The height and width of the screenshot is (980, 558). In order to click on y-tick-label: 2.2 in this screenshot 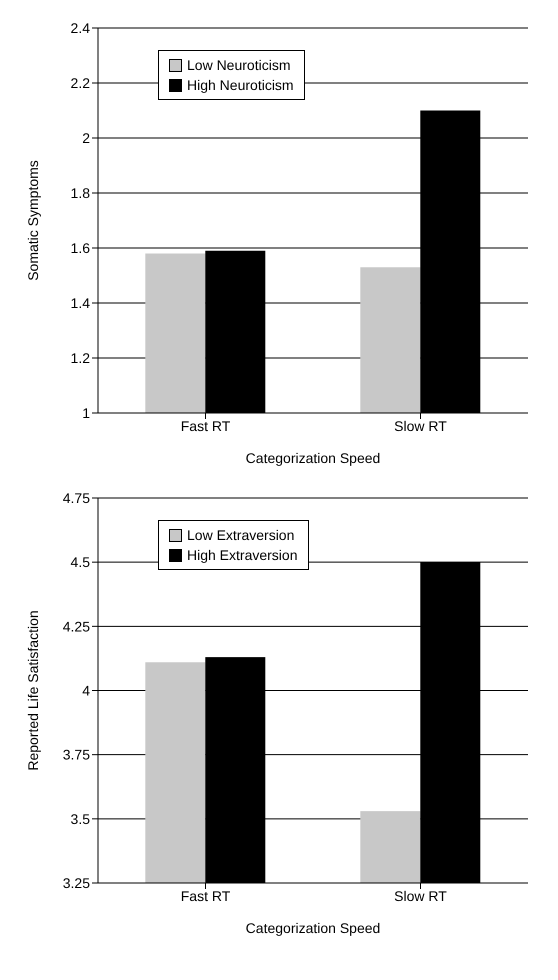, I will do `click(80, 82)`.